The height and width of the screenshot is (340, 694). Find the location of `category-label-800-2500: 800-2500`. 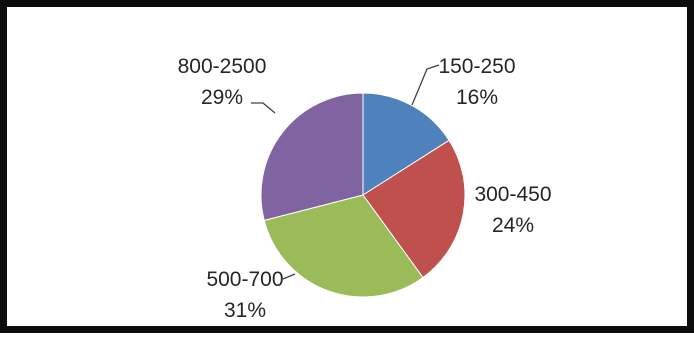

category-label-800-2500: 800-2500 is located at coordinates (222, 66).